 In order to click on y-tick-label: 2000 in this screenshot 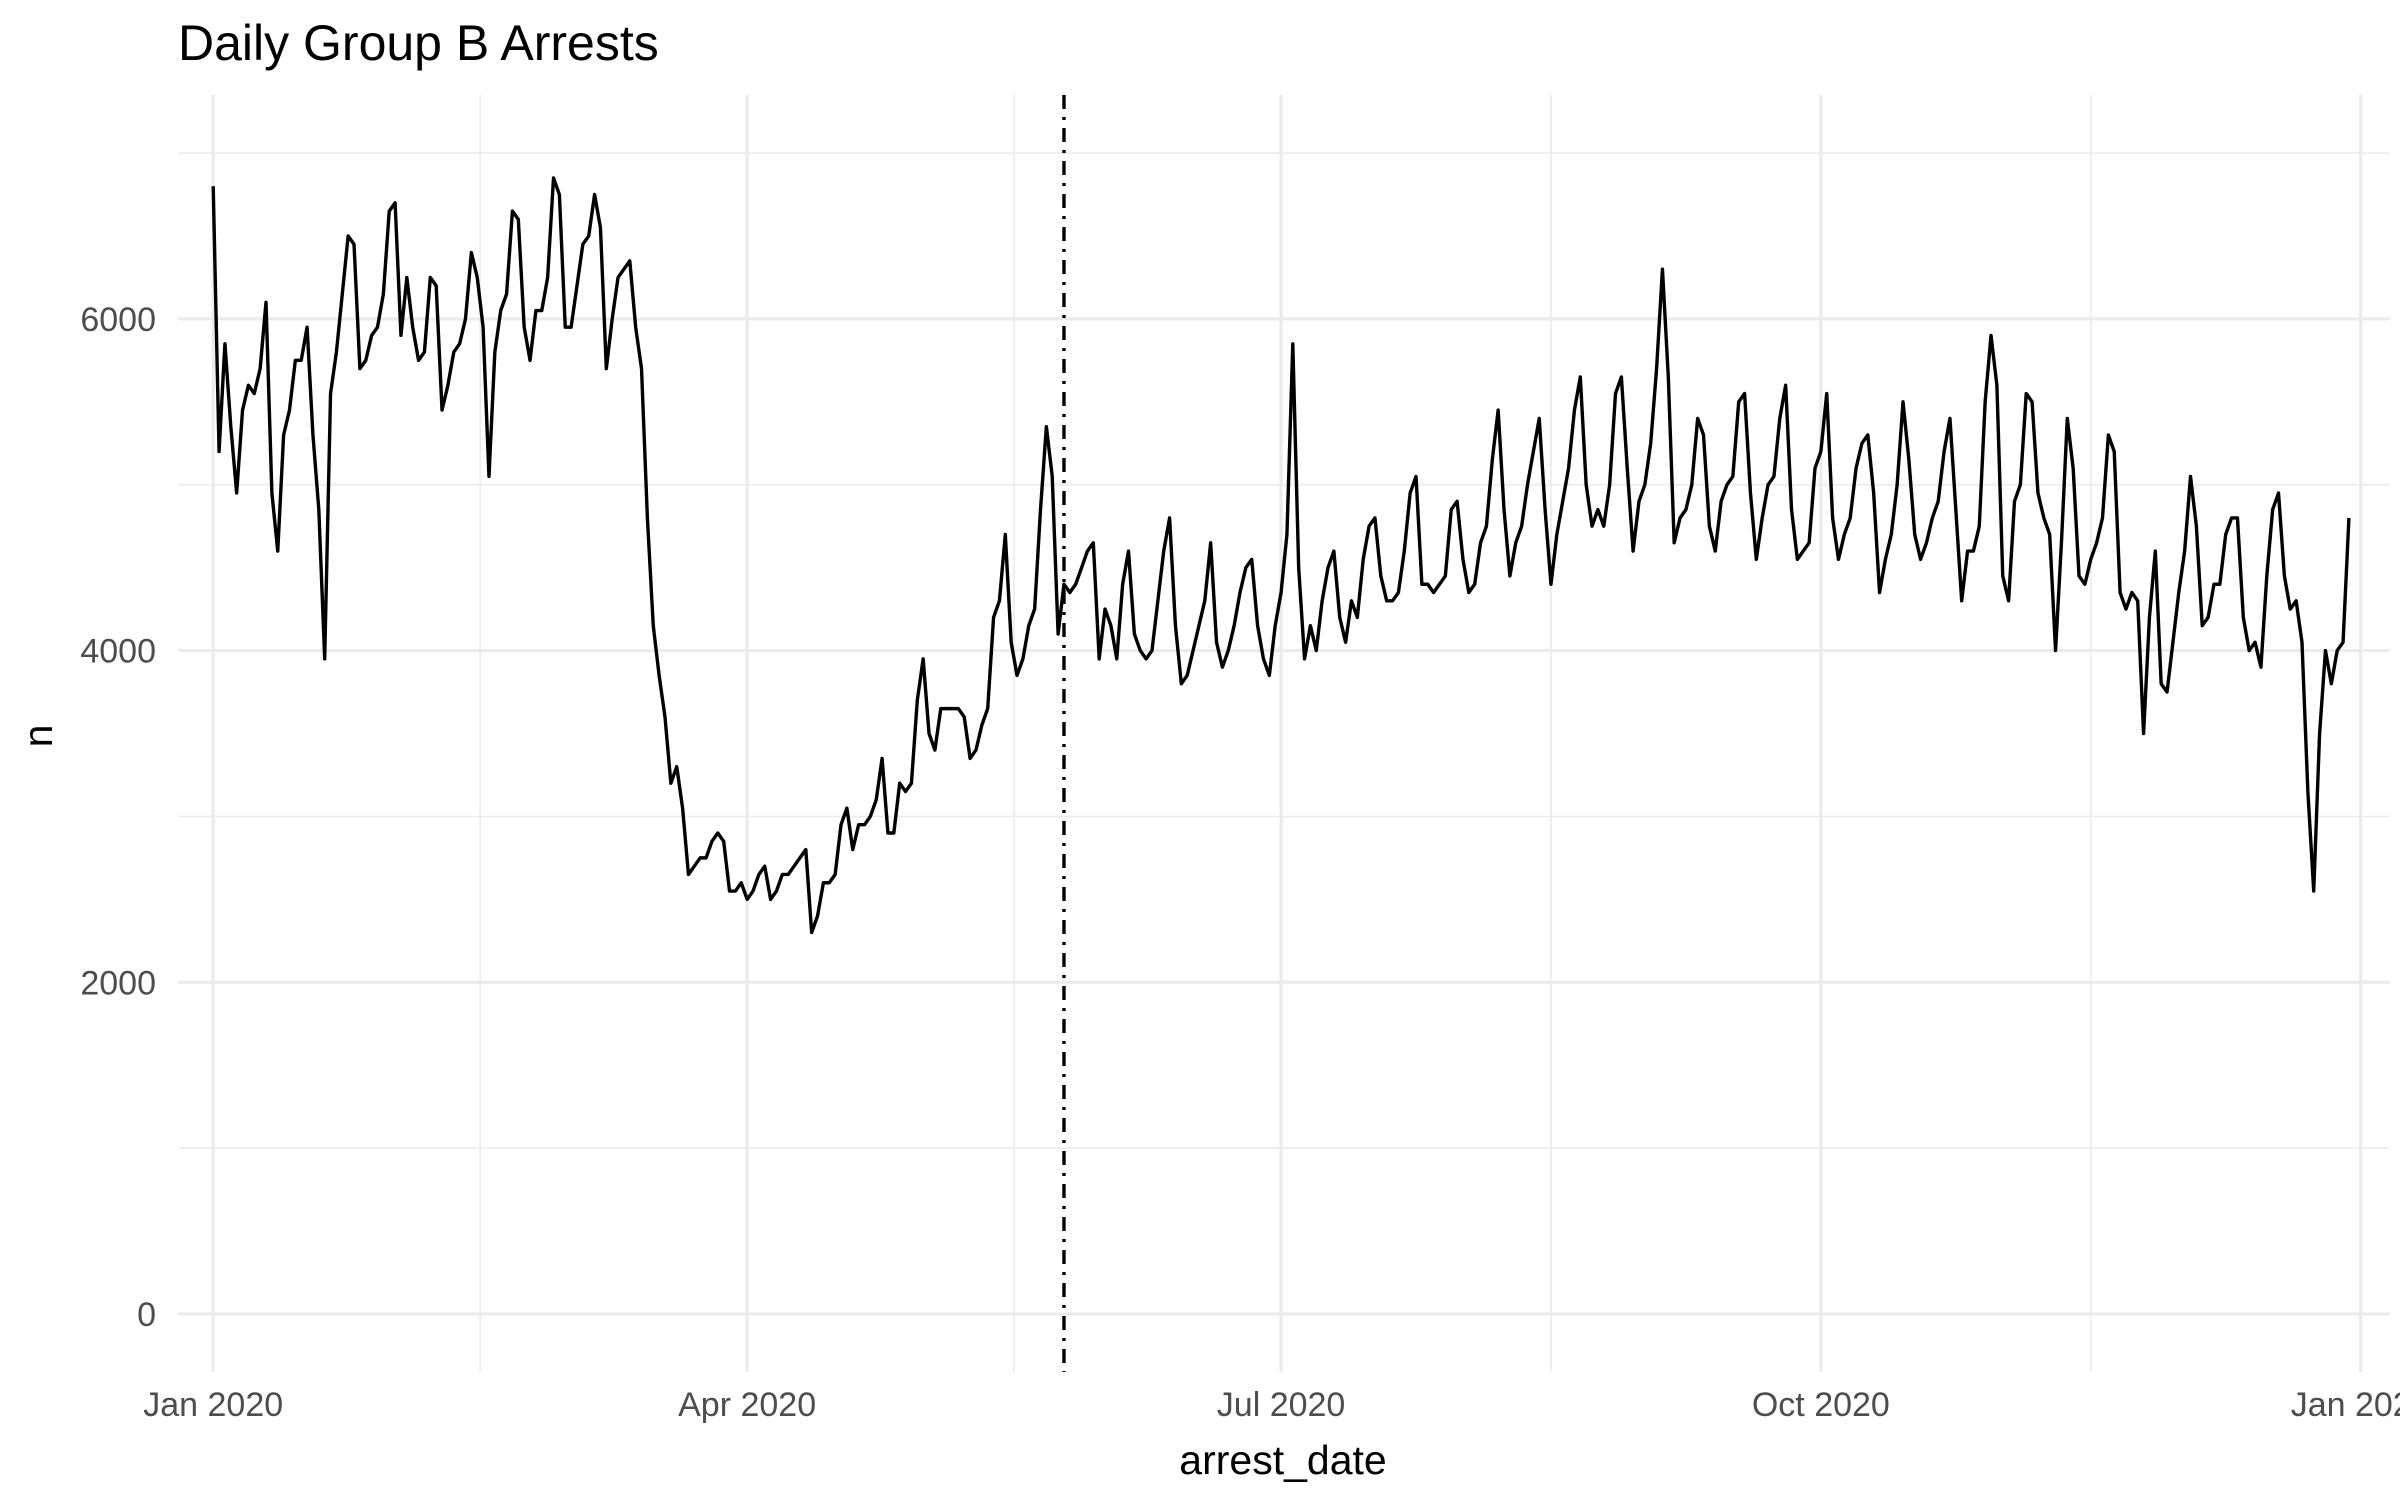, I will do `click(118, 983)`.